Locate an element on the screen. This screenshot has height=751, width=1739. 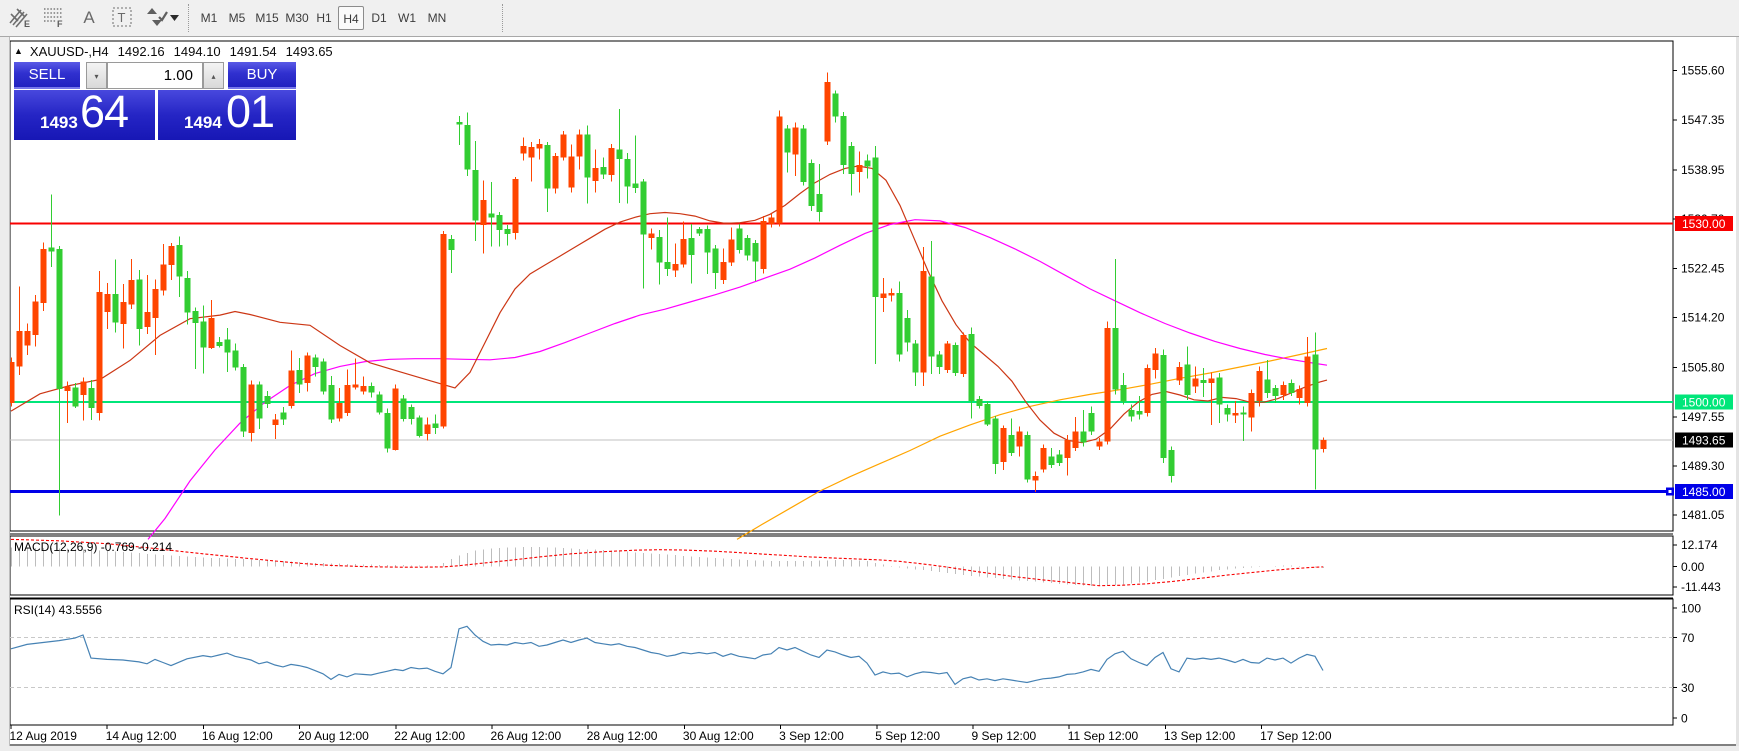
macd-scale-max: 12.174 is located at coordinates (1699, 545).